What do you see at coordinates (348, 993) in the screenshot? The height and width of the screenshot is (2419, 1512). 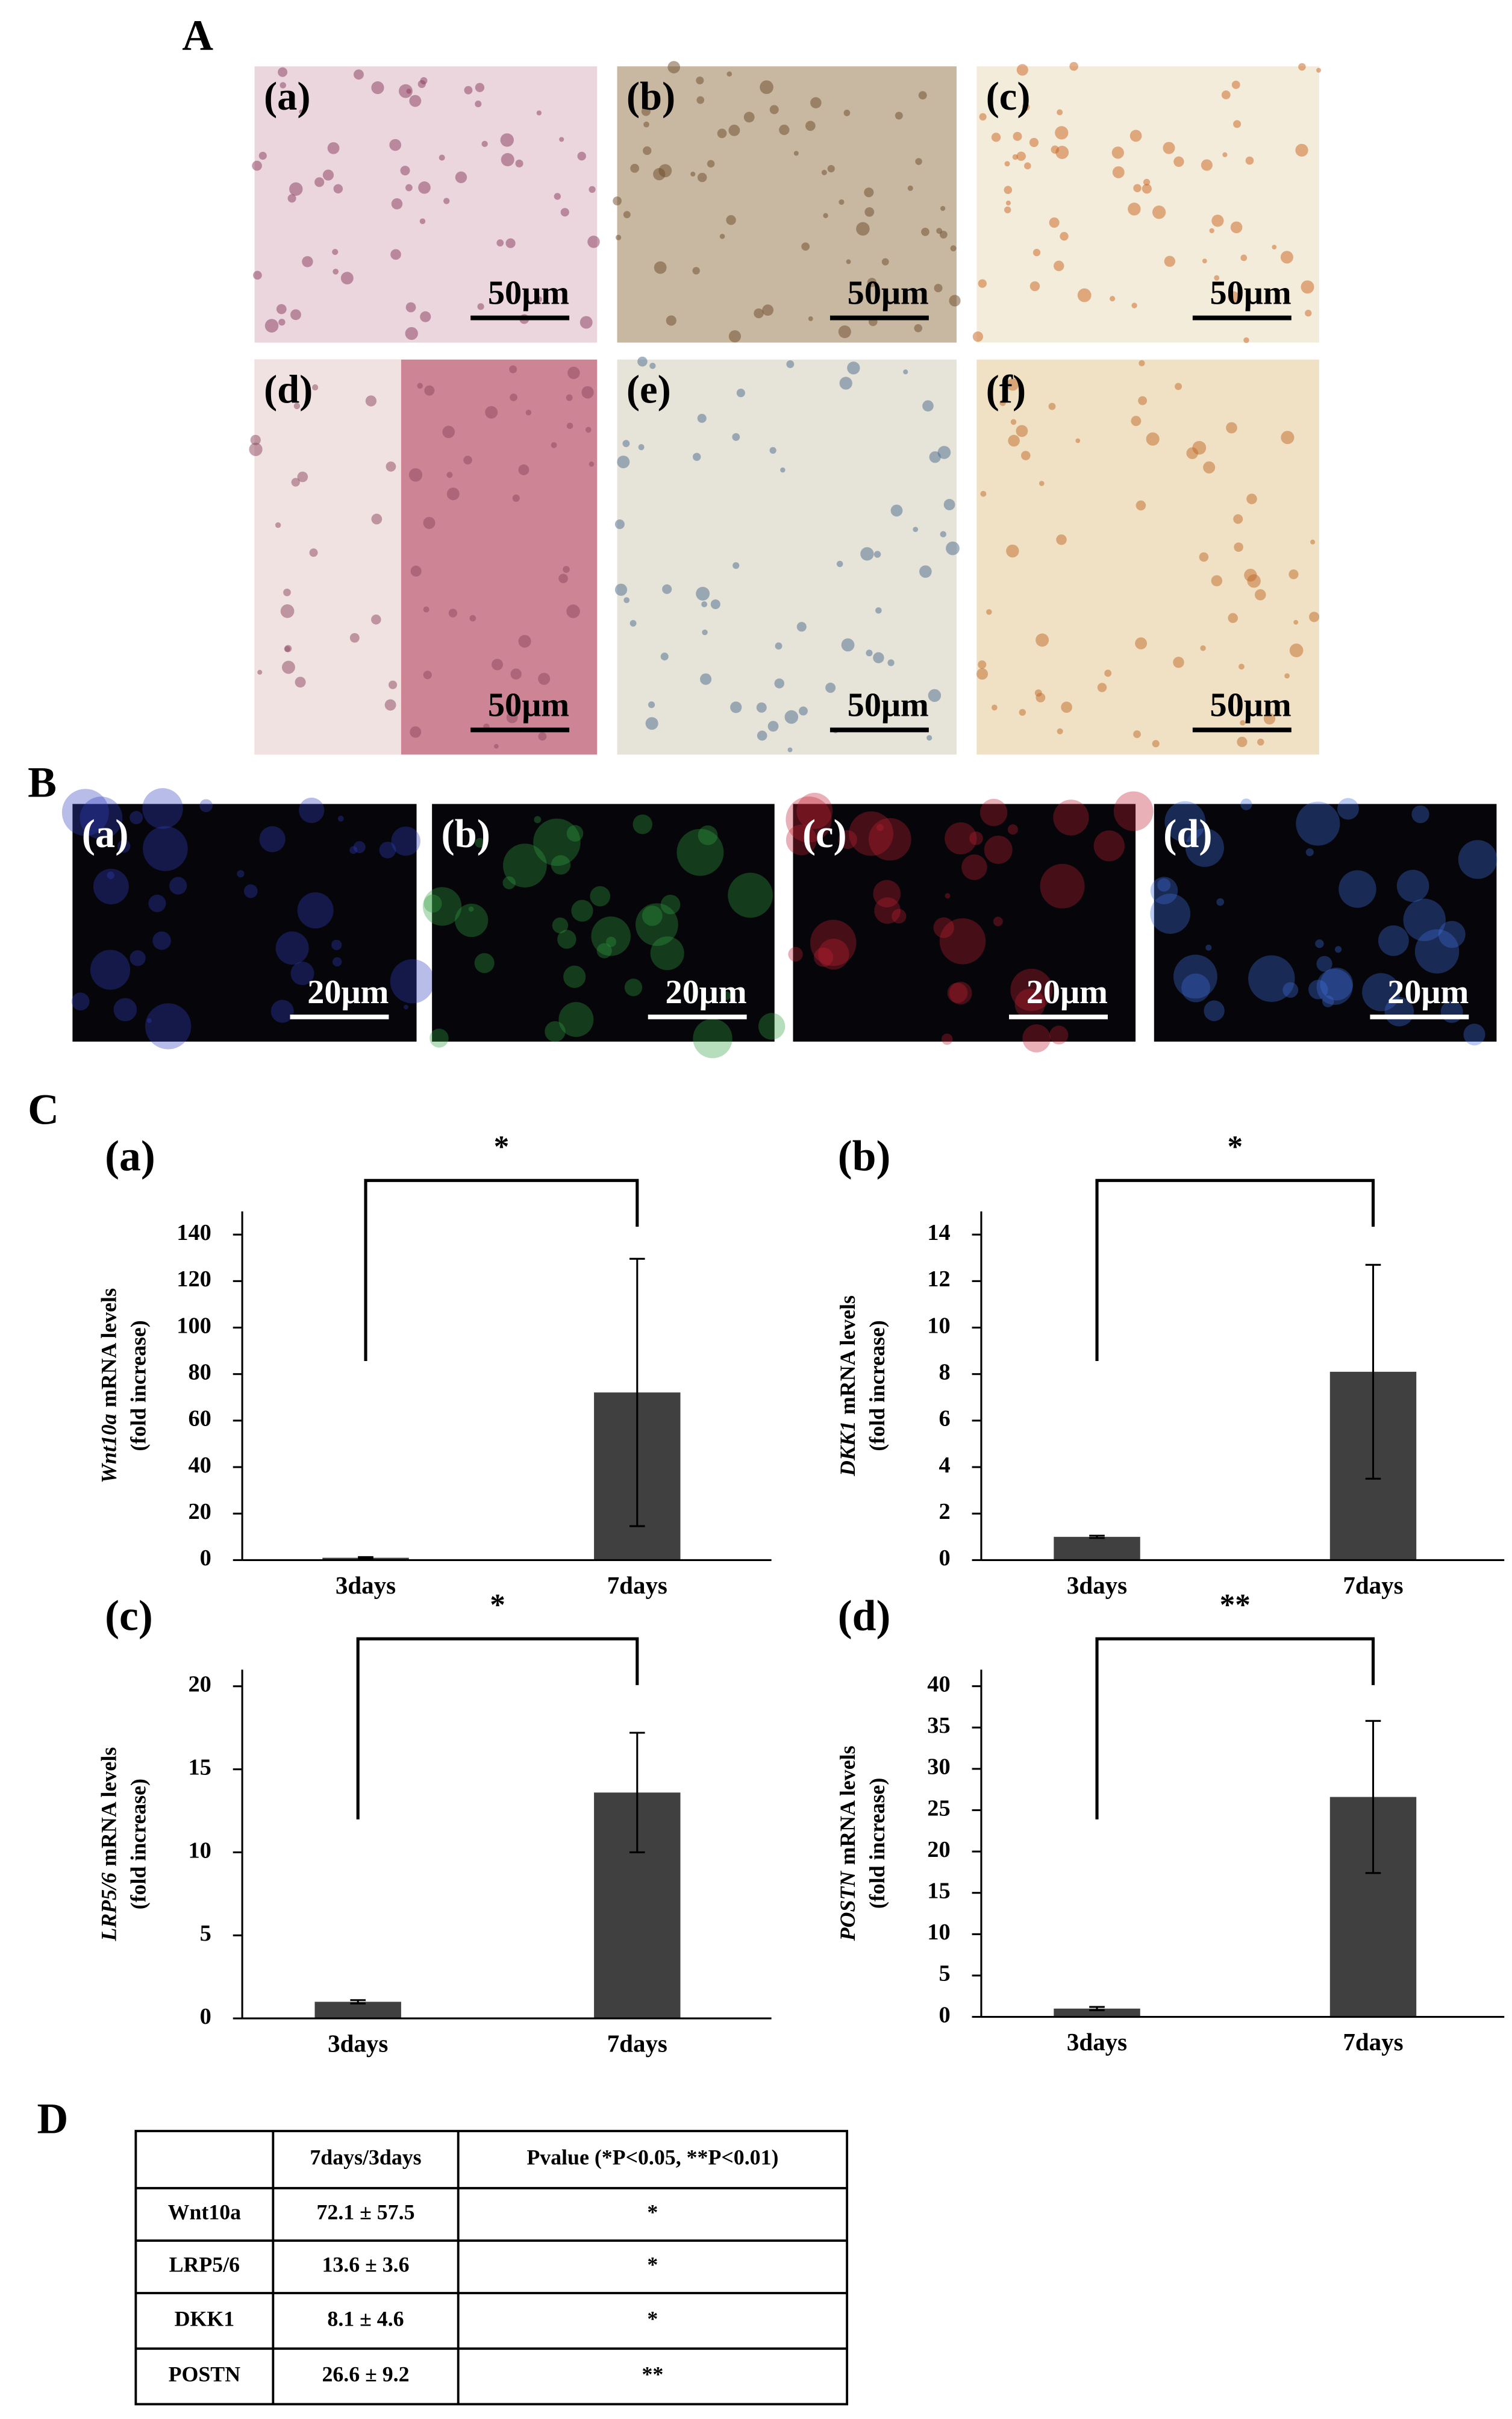 I see `scale-label: 20μm` at bounding box center [348, 993].